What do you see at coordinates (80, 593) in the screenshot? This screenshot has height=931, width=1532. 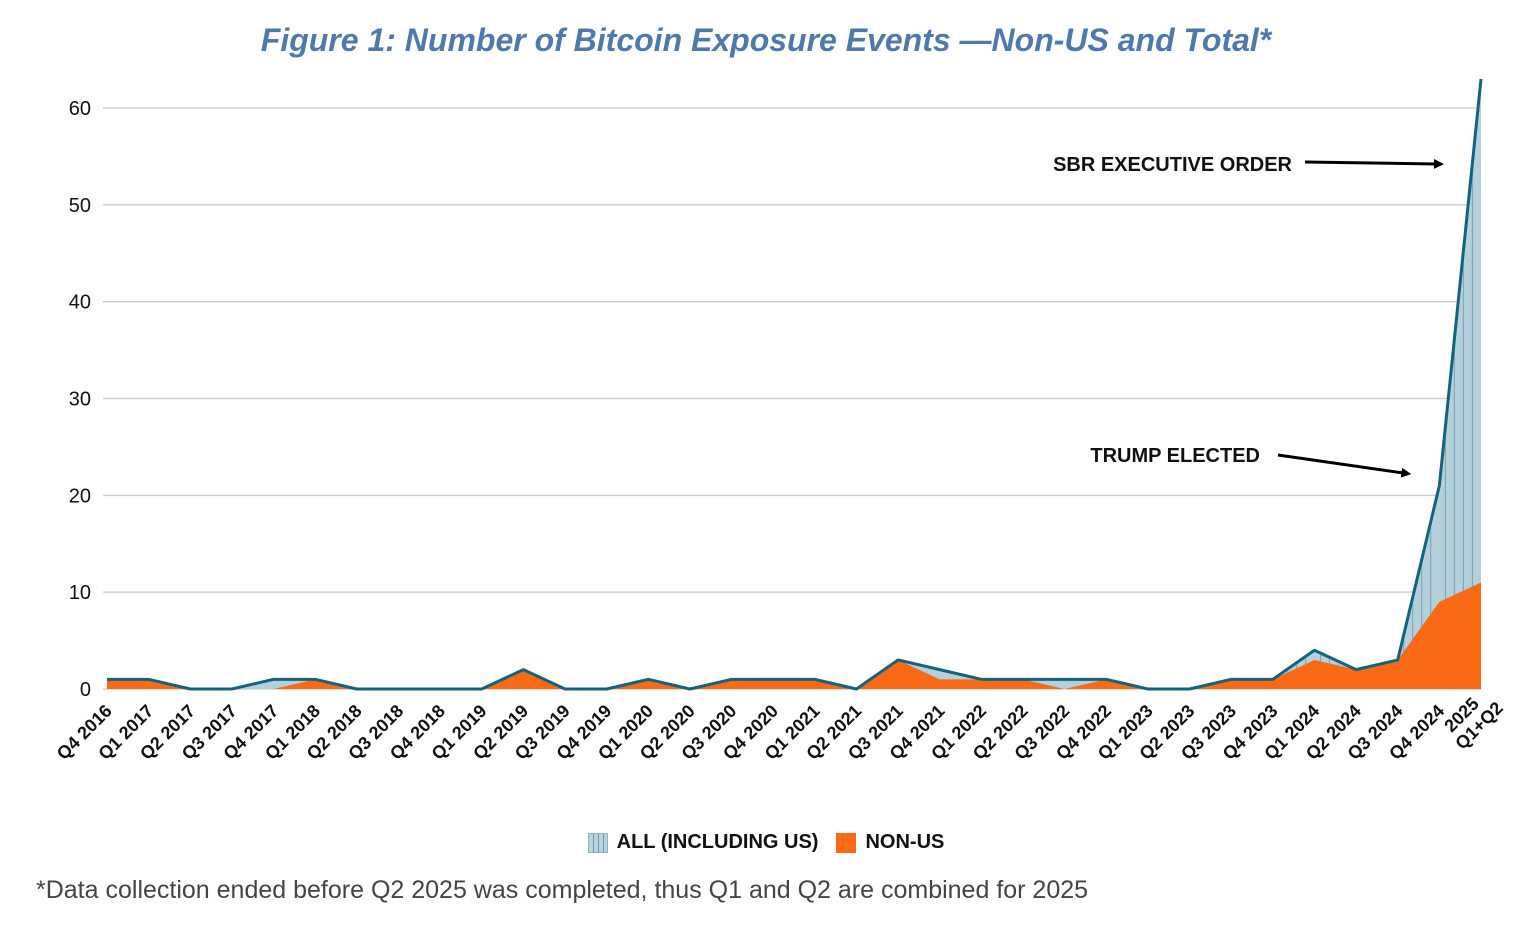 I see `y-tick-label: 10` at bounding box center [80, 593].